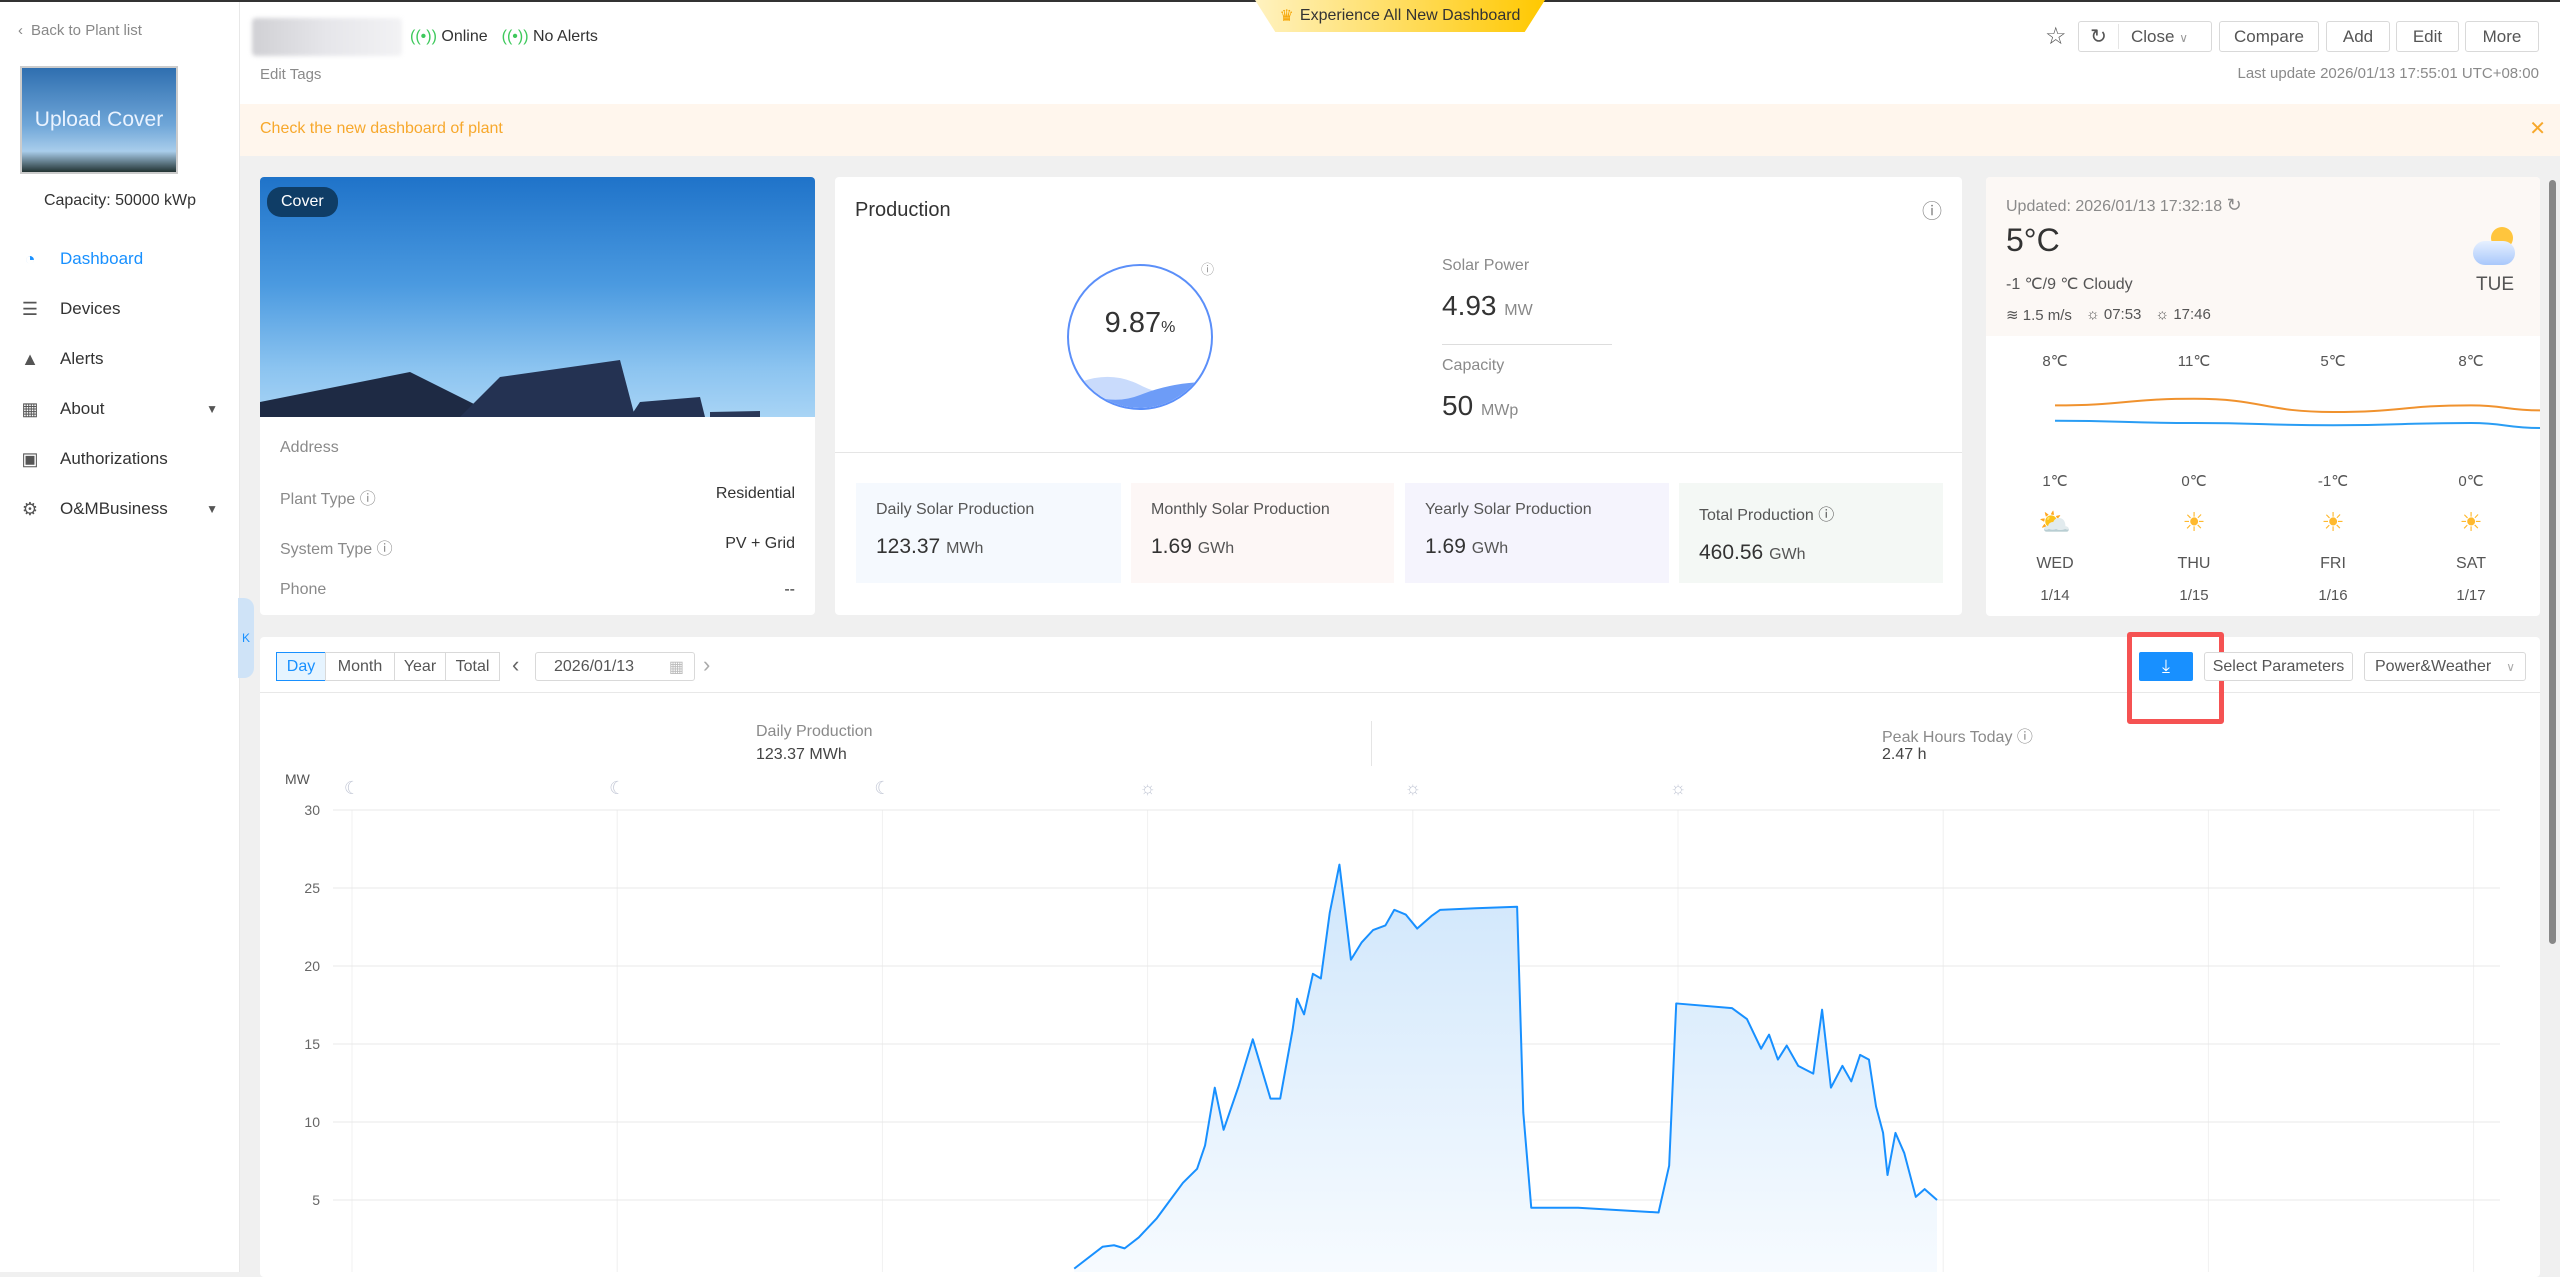  What do you see at coordinates (2537, 129) in the screenshot?
I see `close-icon: ✕` at bounding box center [2537, 129].